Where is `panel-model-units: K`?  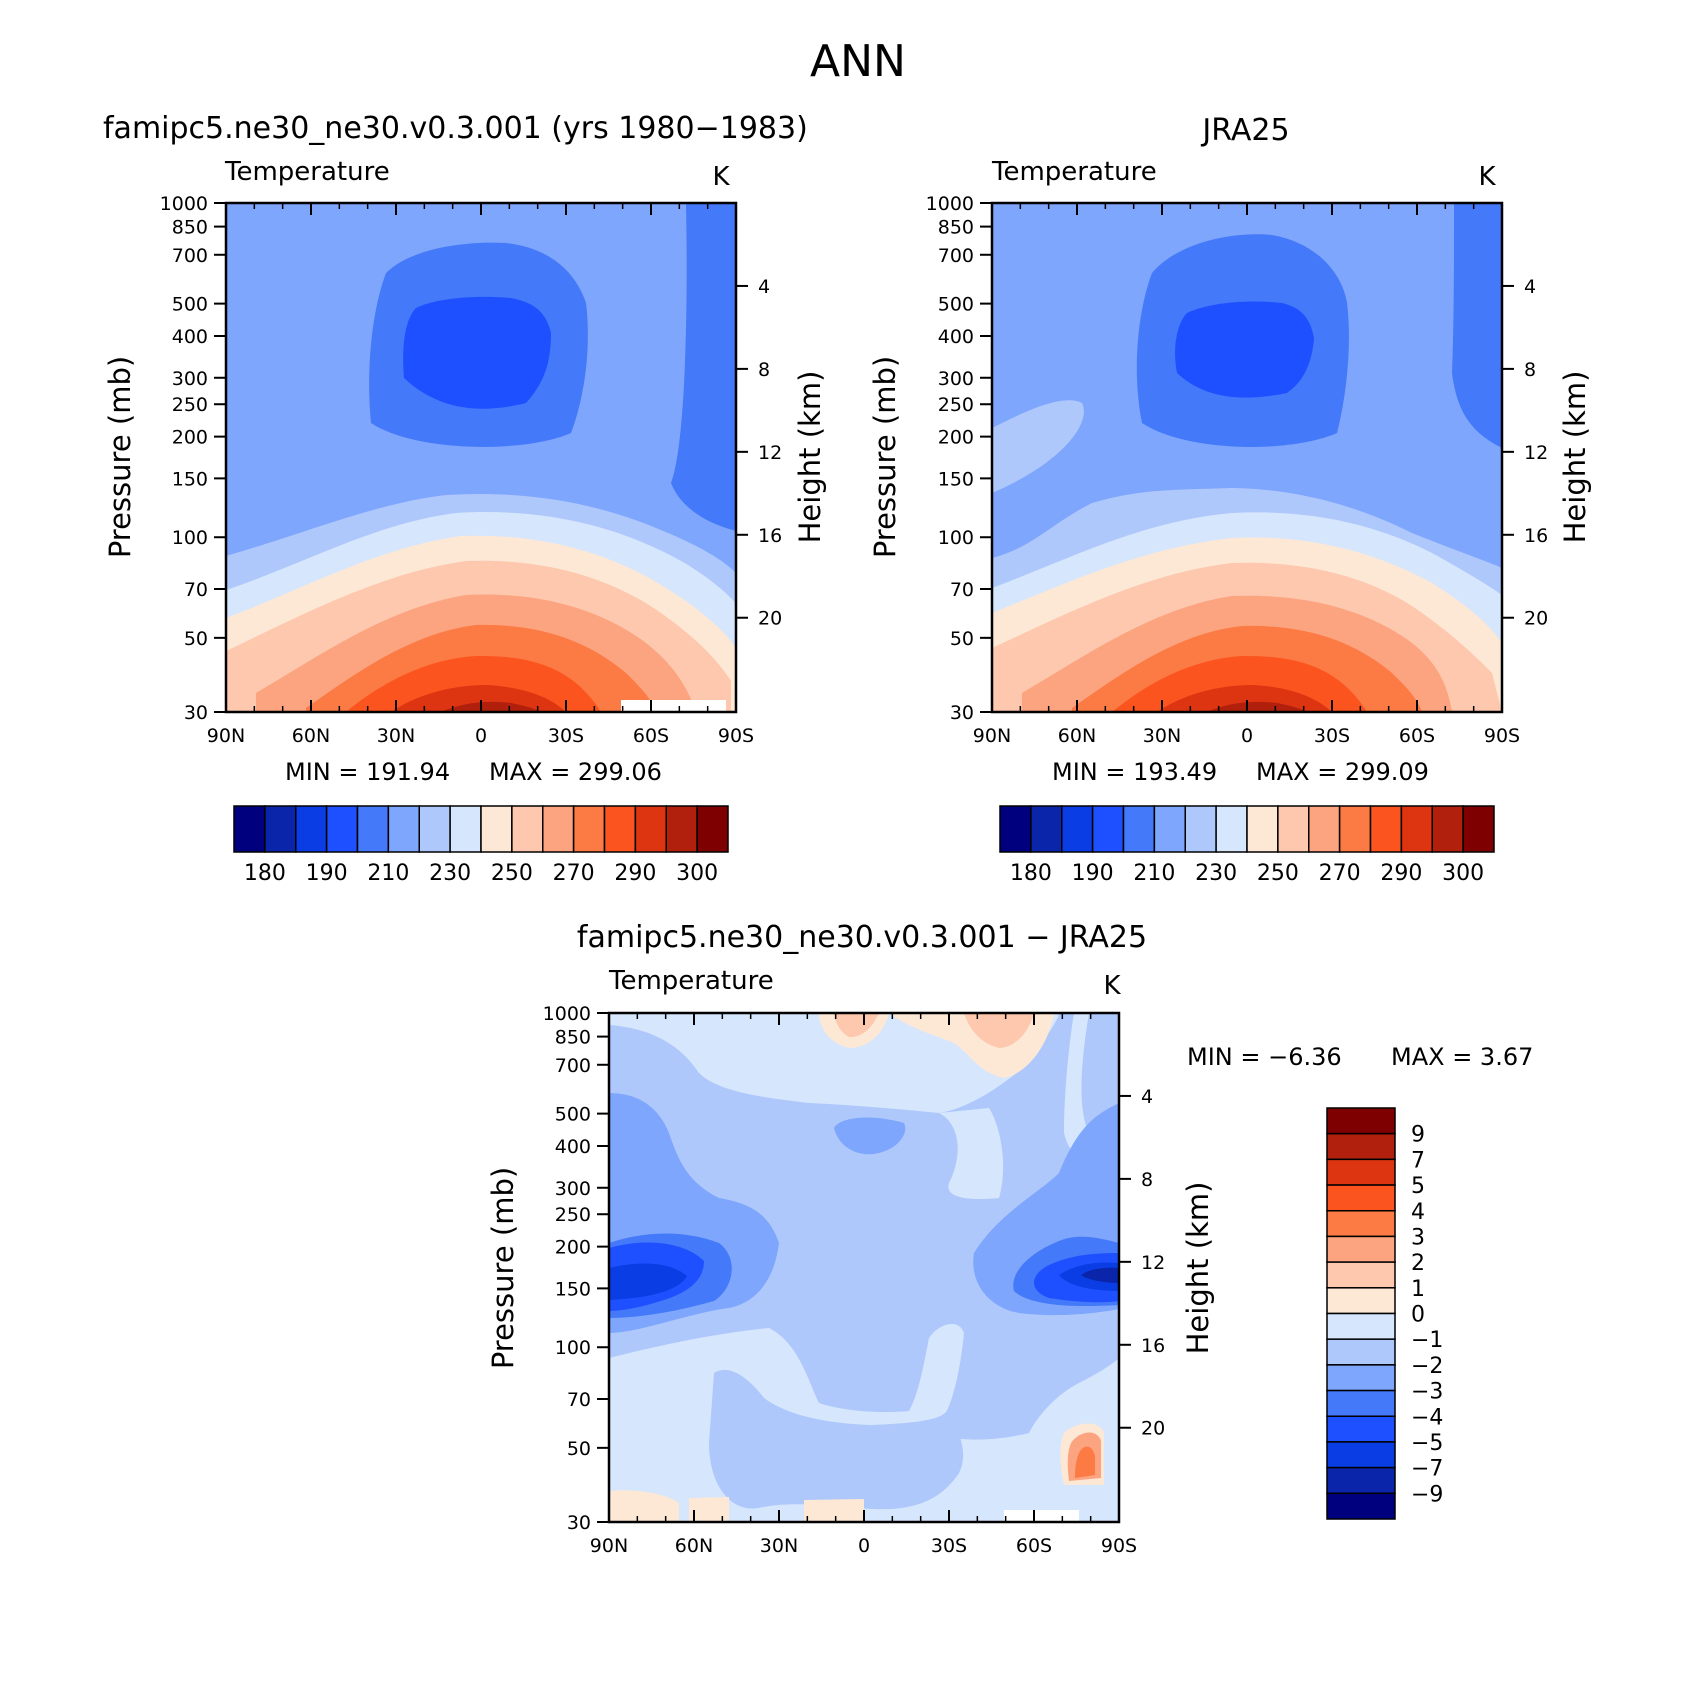
panel-model-units: K is located at coordinates (721, 177).